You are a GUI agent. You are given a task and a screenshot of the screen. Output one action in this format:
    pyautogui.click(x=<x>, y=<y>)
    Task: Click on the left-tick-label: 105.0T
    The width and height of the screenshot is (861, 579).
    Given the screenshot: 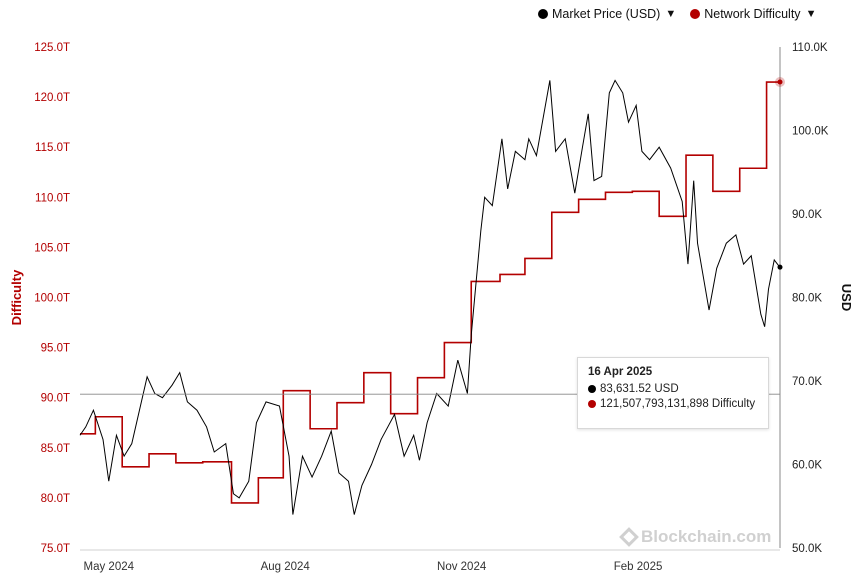 What is the action you would take?
    pyautogui.click(x=52, y=248)
    